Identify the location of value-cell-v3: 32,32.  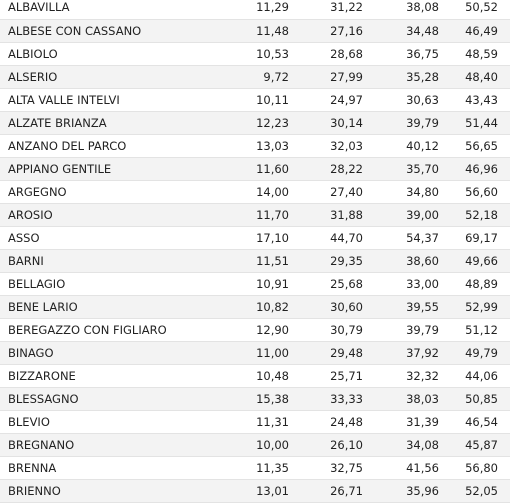
(401, 376).